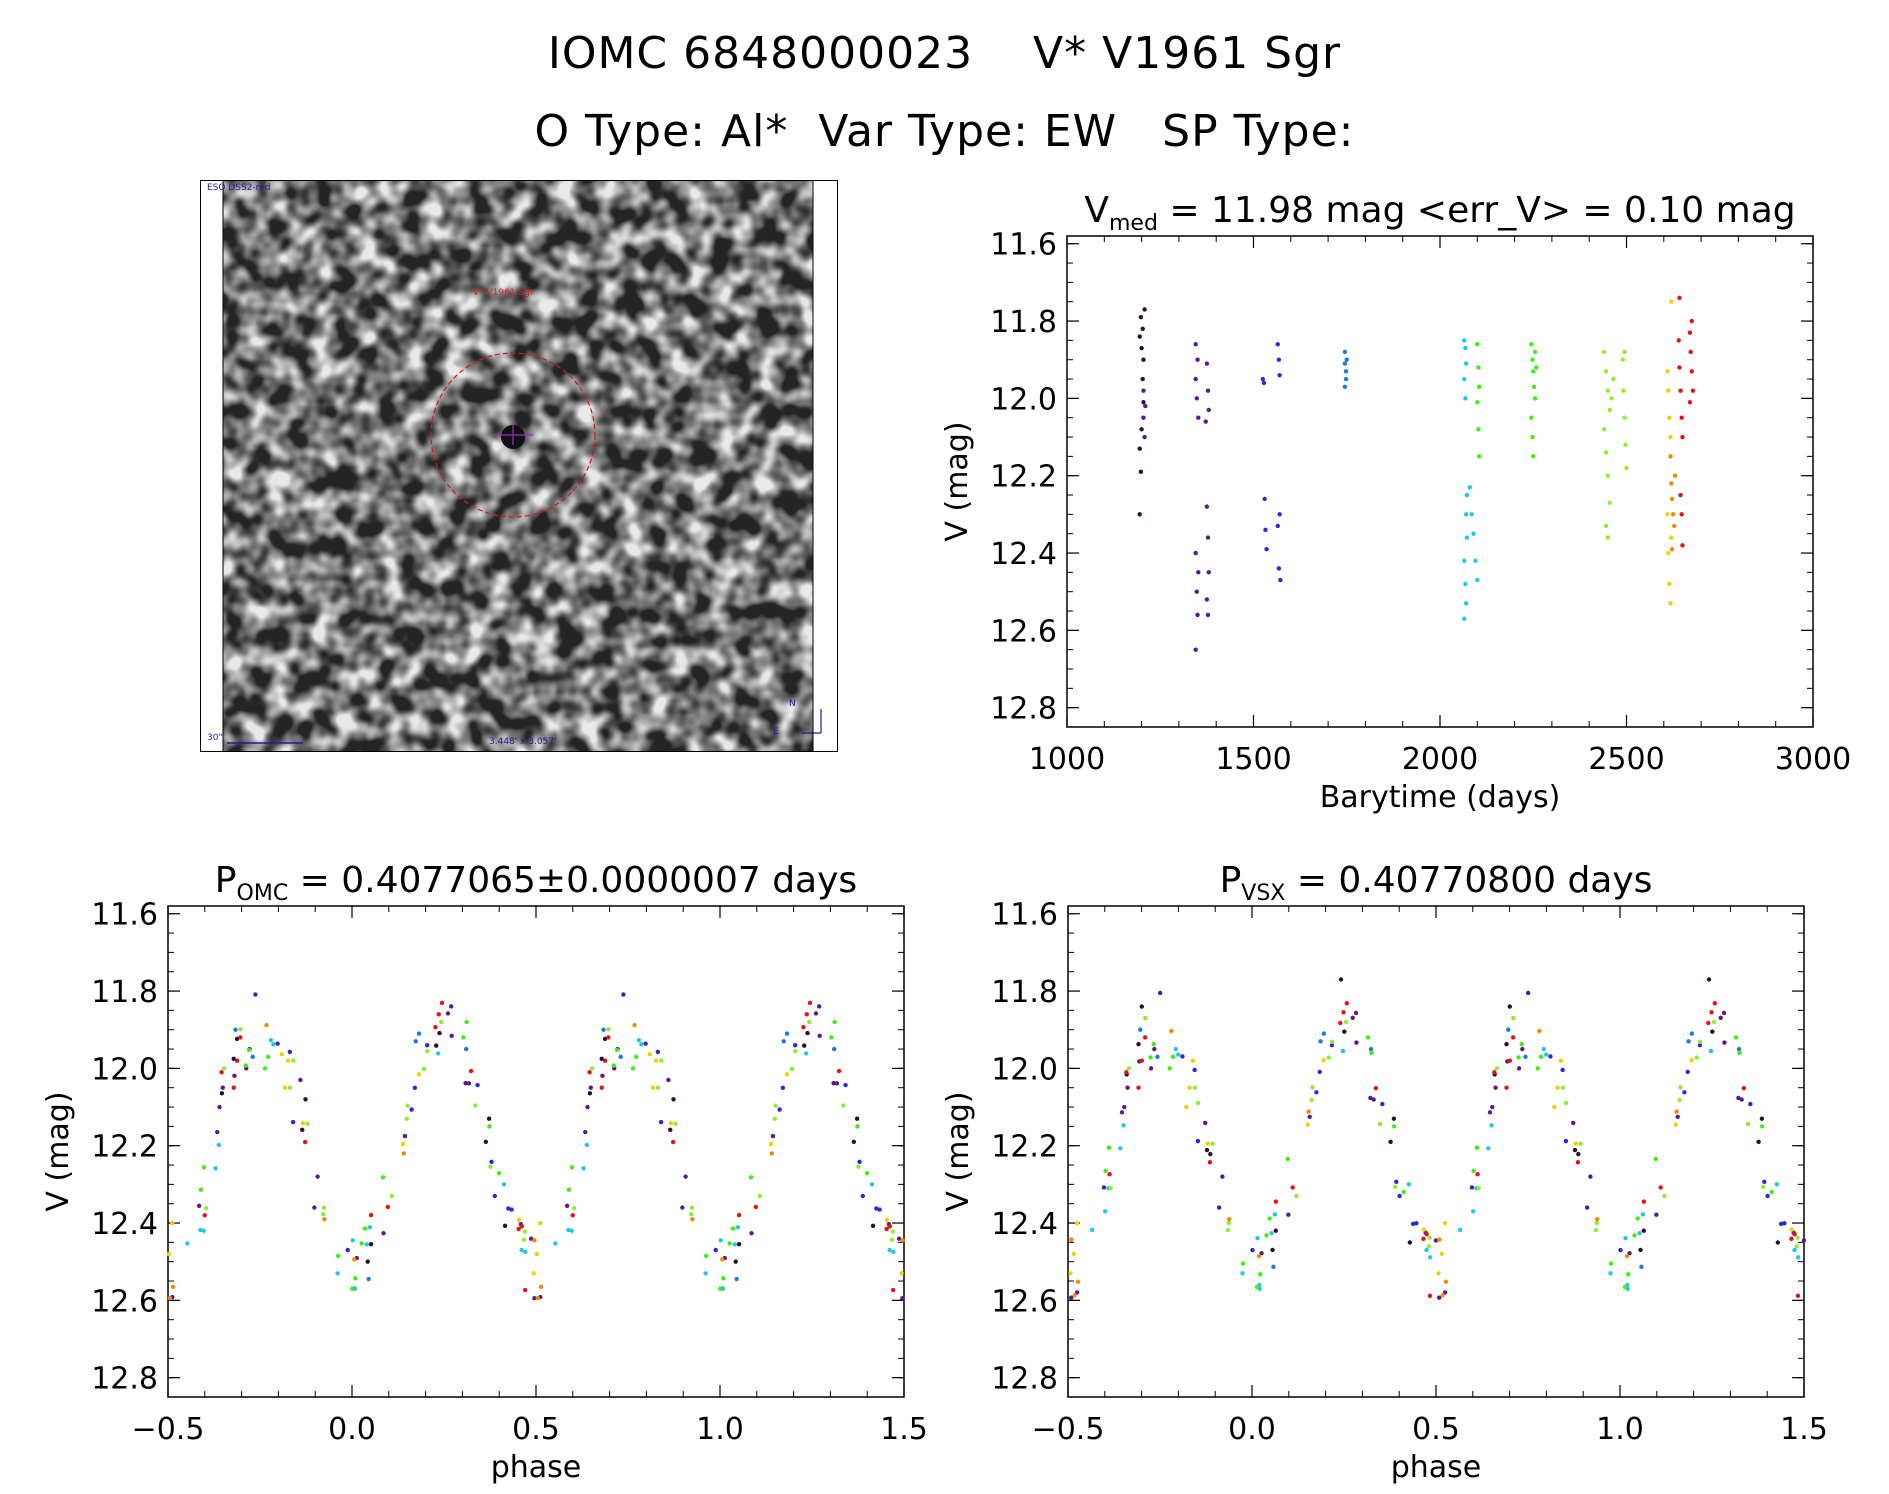 The width and height of the screenshot is (1889, 1494). Describe the element at coordinates (1024, 992) in the screenshot. I see `y-tick-label: 11.8` at that location.